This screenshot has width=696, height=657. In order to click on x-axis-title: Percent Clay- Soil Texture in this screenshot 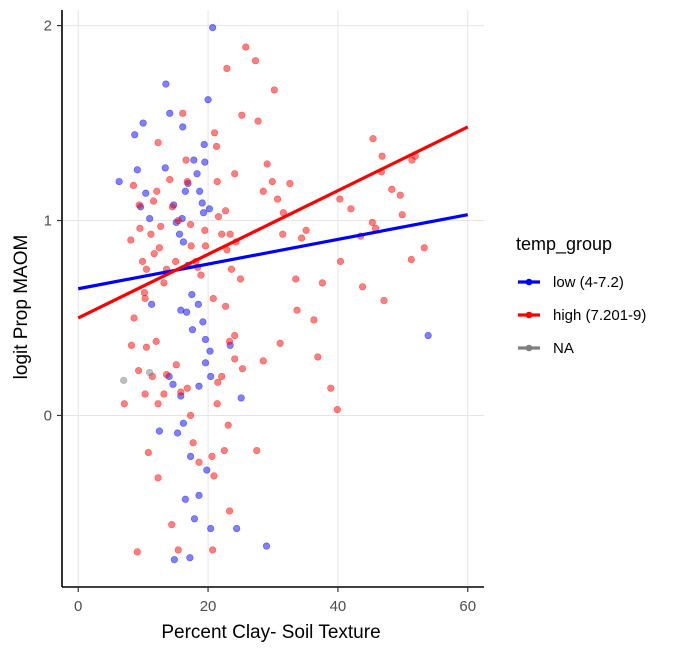, I will do `click(270, 632)`.